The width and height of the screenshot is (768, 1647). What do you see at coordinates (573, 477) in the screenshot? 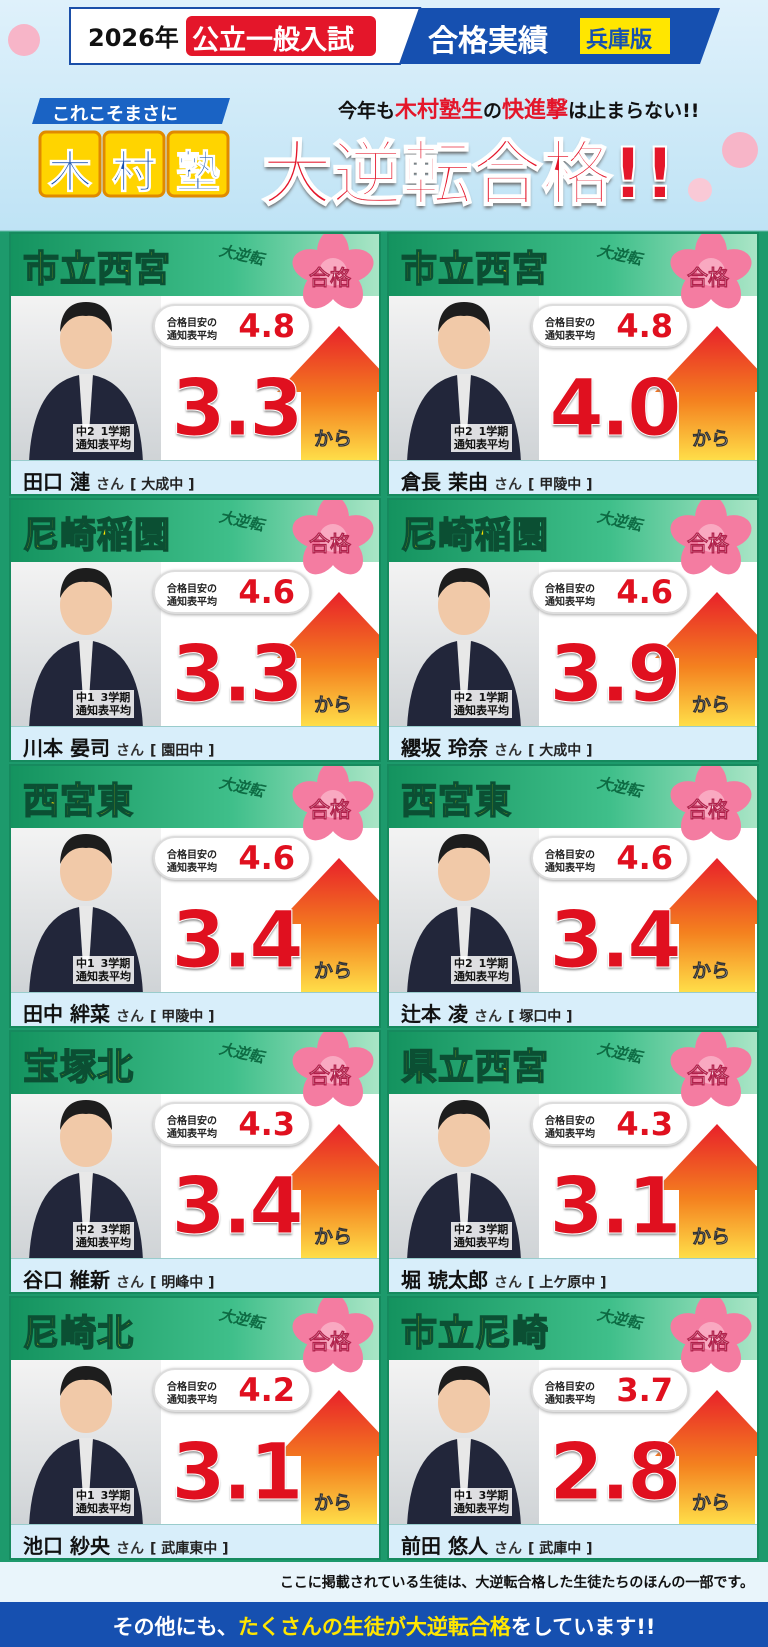
I see `name-bar: 倉長 茉由 さん [ 甲陵中 ]` at bounding box center [573, 477].